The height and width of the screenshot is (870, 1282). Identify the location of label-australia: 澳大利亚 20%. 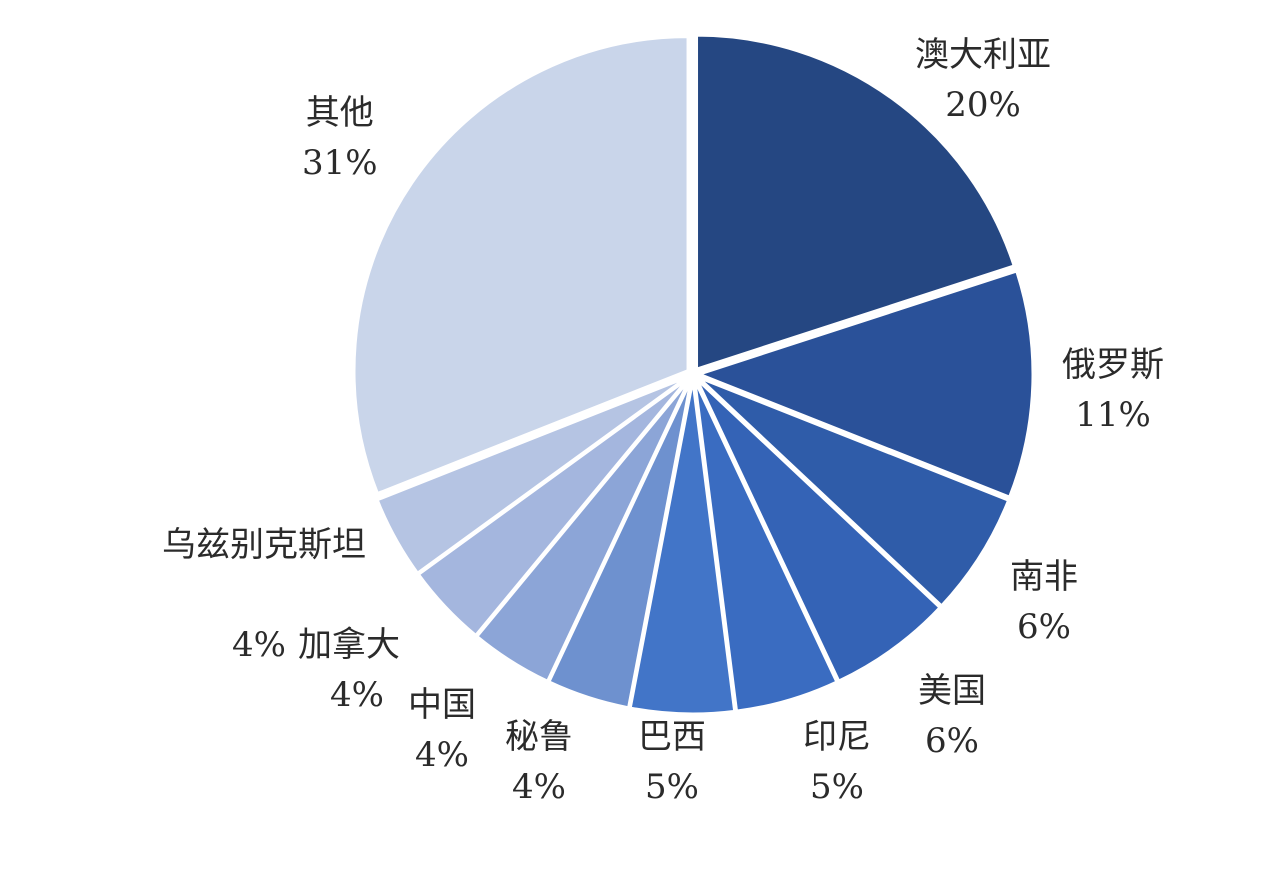
(983, 80).